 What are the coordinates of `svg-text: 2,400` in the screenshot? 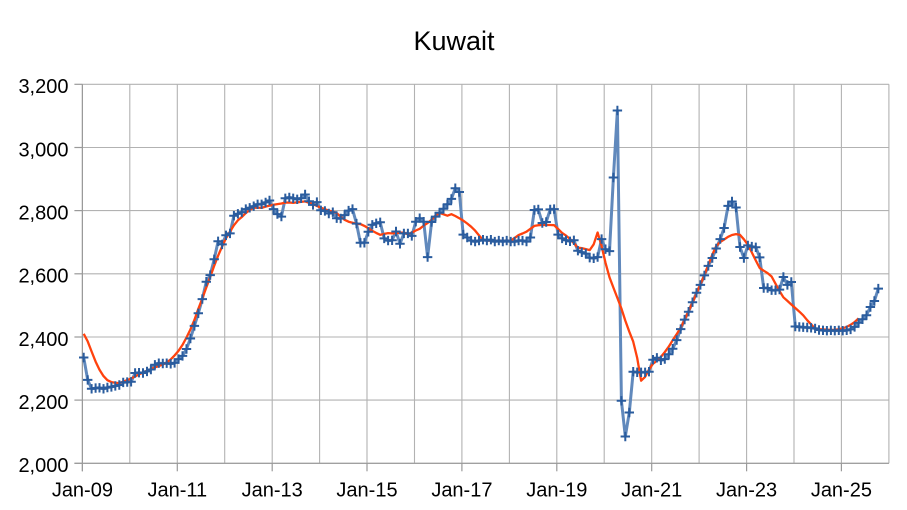 It's located at (43, 340).